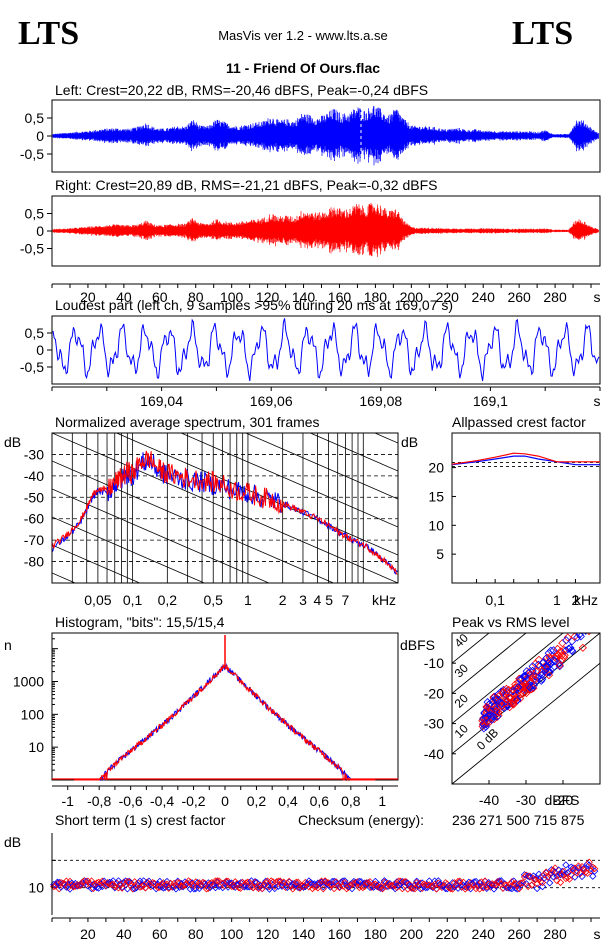 Image resolution: width=606 pixels, height=946 pixels. I want to click on loudest-xunit: s, so click(597, 401).